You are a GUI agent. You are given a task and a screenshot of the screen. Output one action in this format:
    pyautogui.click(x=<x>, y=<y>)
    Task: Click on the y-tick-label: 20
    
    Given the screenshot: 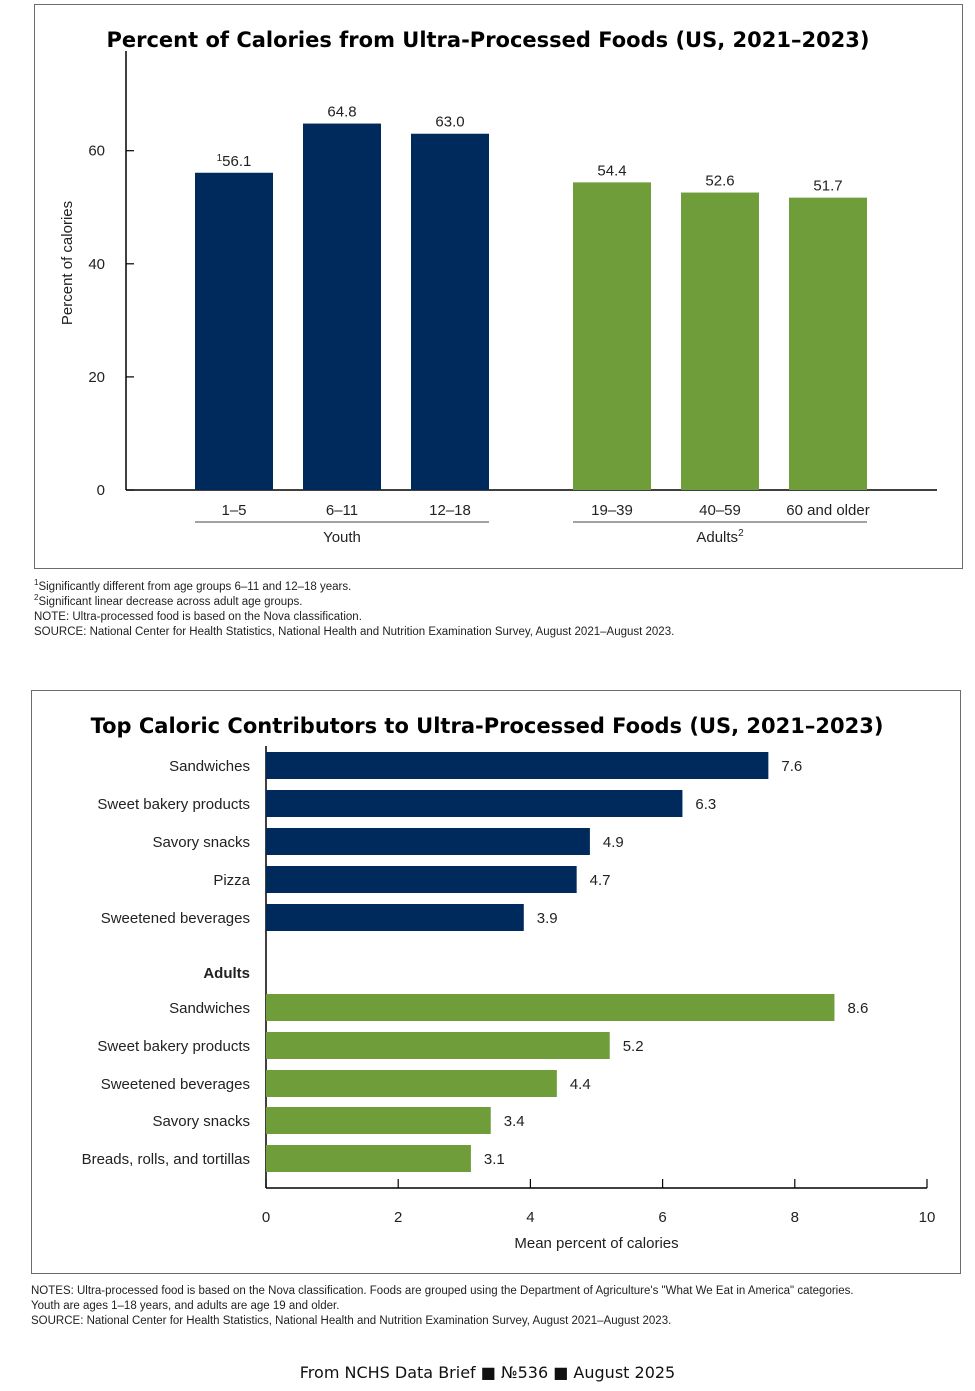 What is the action you would take?
    pyautogui.click(x=96, y=377)
    